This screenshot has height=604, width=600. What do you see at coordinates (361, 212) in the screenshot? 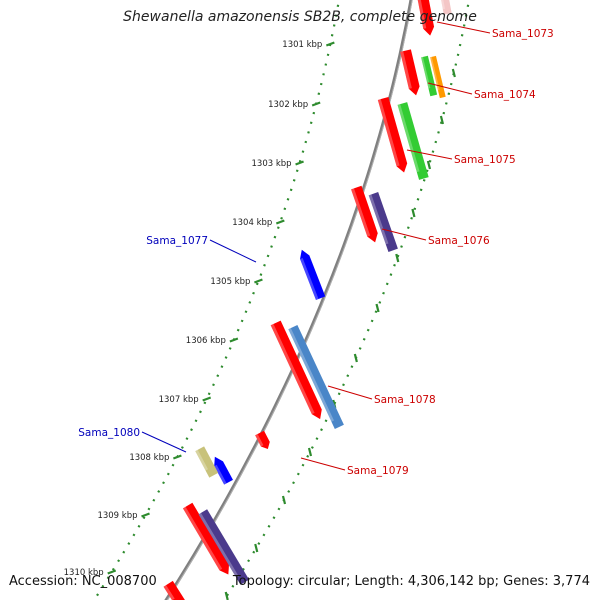
I see `cds-sama-1076-shine` at bounding box center [361, 212].